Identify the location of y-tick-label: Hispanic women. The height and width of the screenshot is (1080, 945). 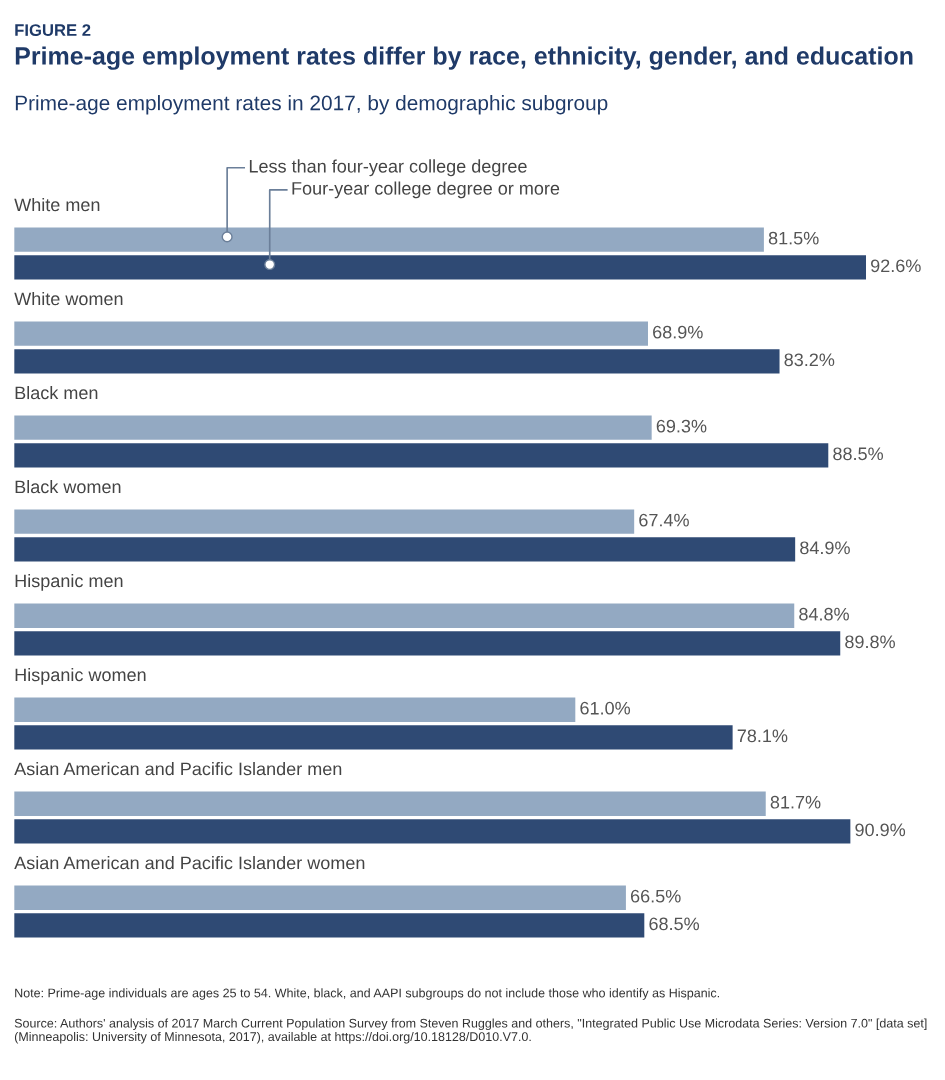
(80, 676).